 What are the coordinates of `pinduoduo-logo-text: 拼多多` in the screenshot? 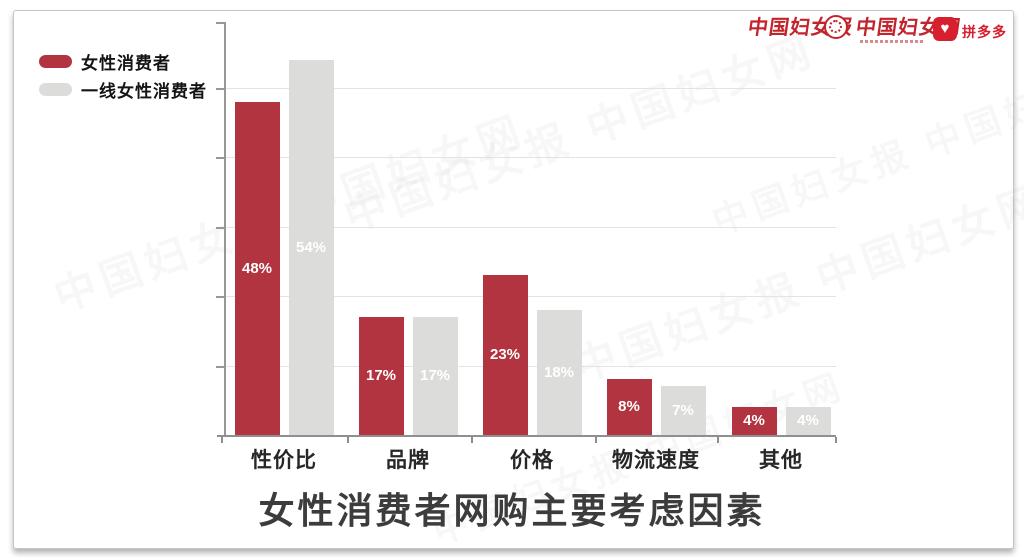 It's located at (984, 32).